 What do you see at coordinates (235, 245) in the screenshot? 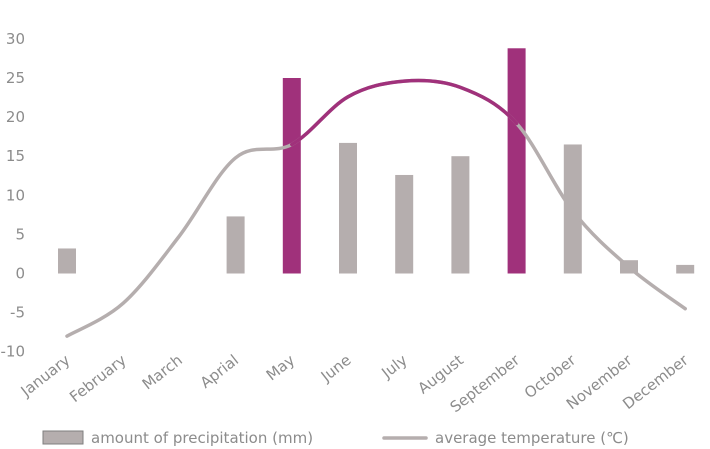
I see `bar-aprial` at bounding box center [235, 245].